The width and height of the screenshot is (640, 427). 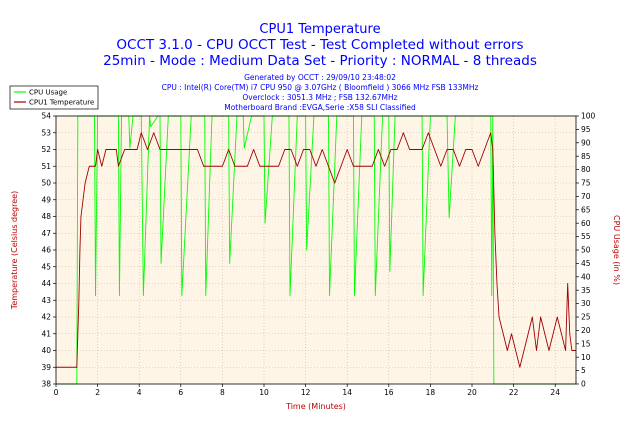 I want to click on y-left-tick-label: 42, so click(x=46, y=317).